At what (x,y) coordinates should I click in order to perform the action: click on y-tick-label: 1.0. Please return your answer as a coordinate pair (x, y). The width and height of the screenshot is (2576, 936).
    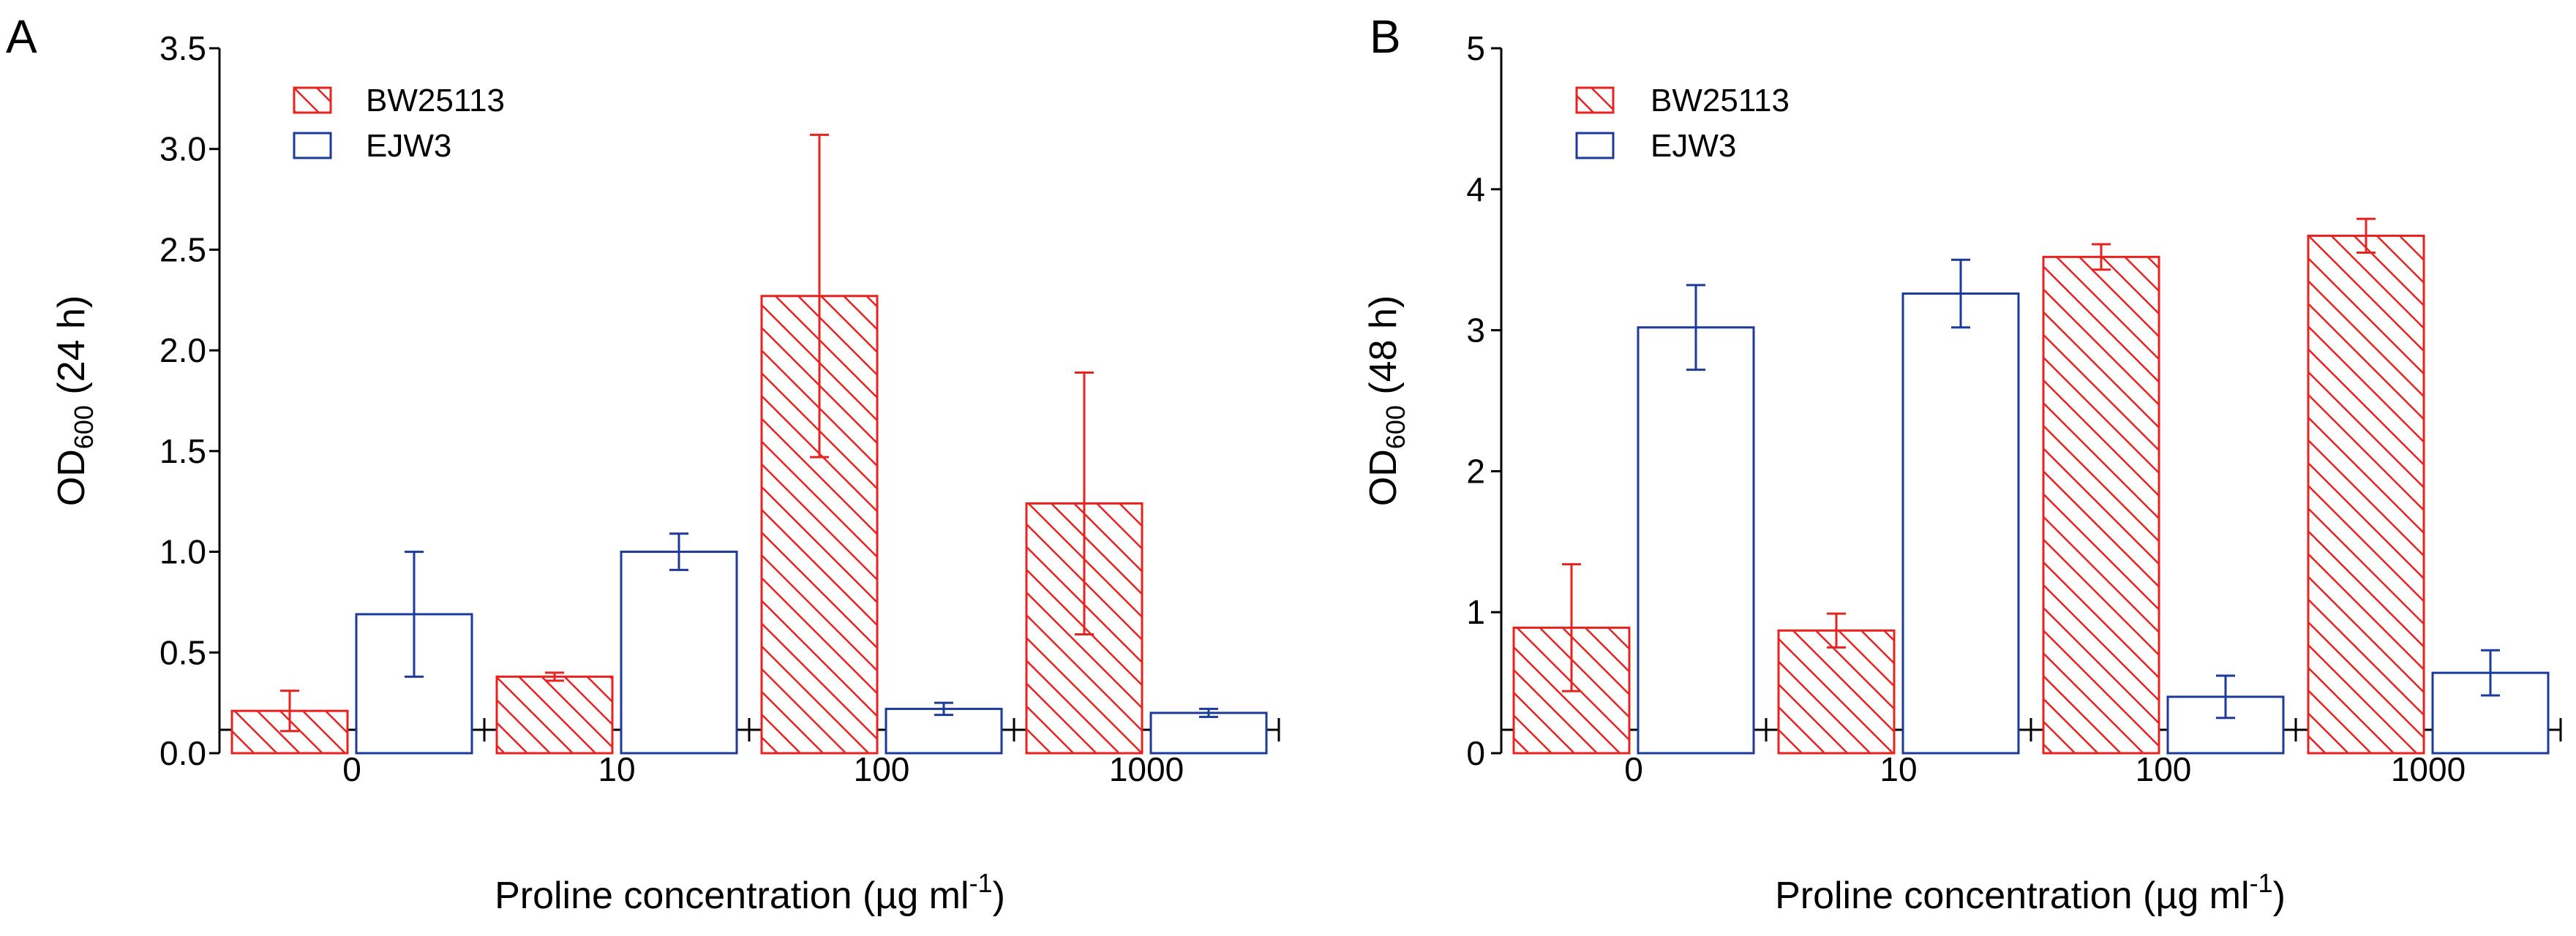
    Looking at the image, I should click on (182, 552).